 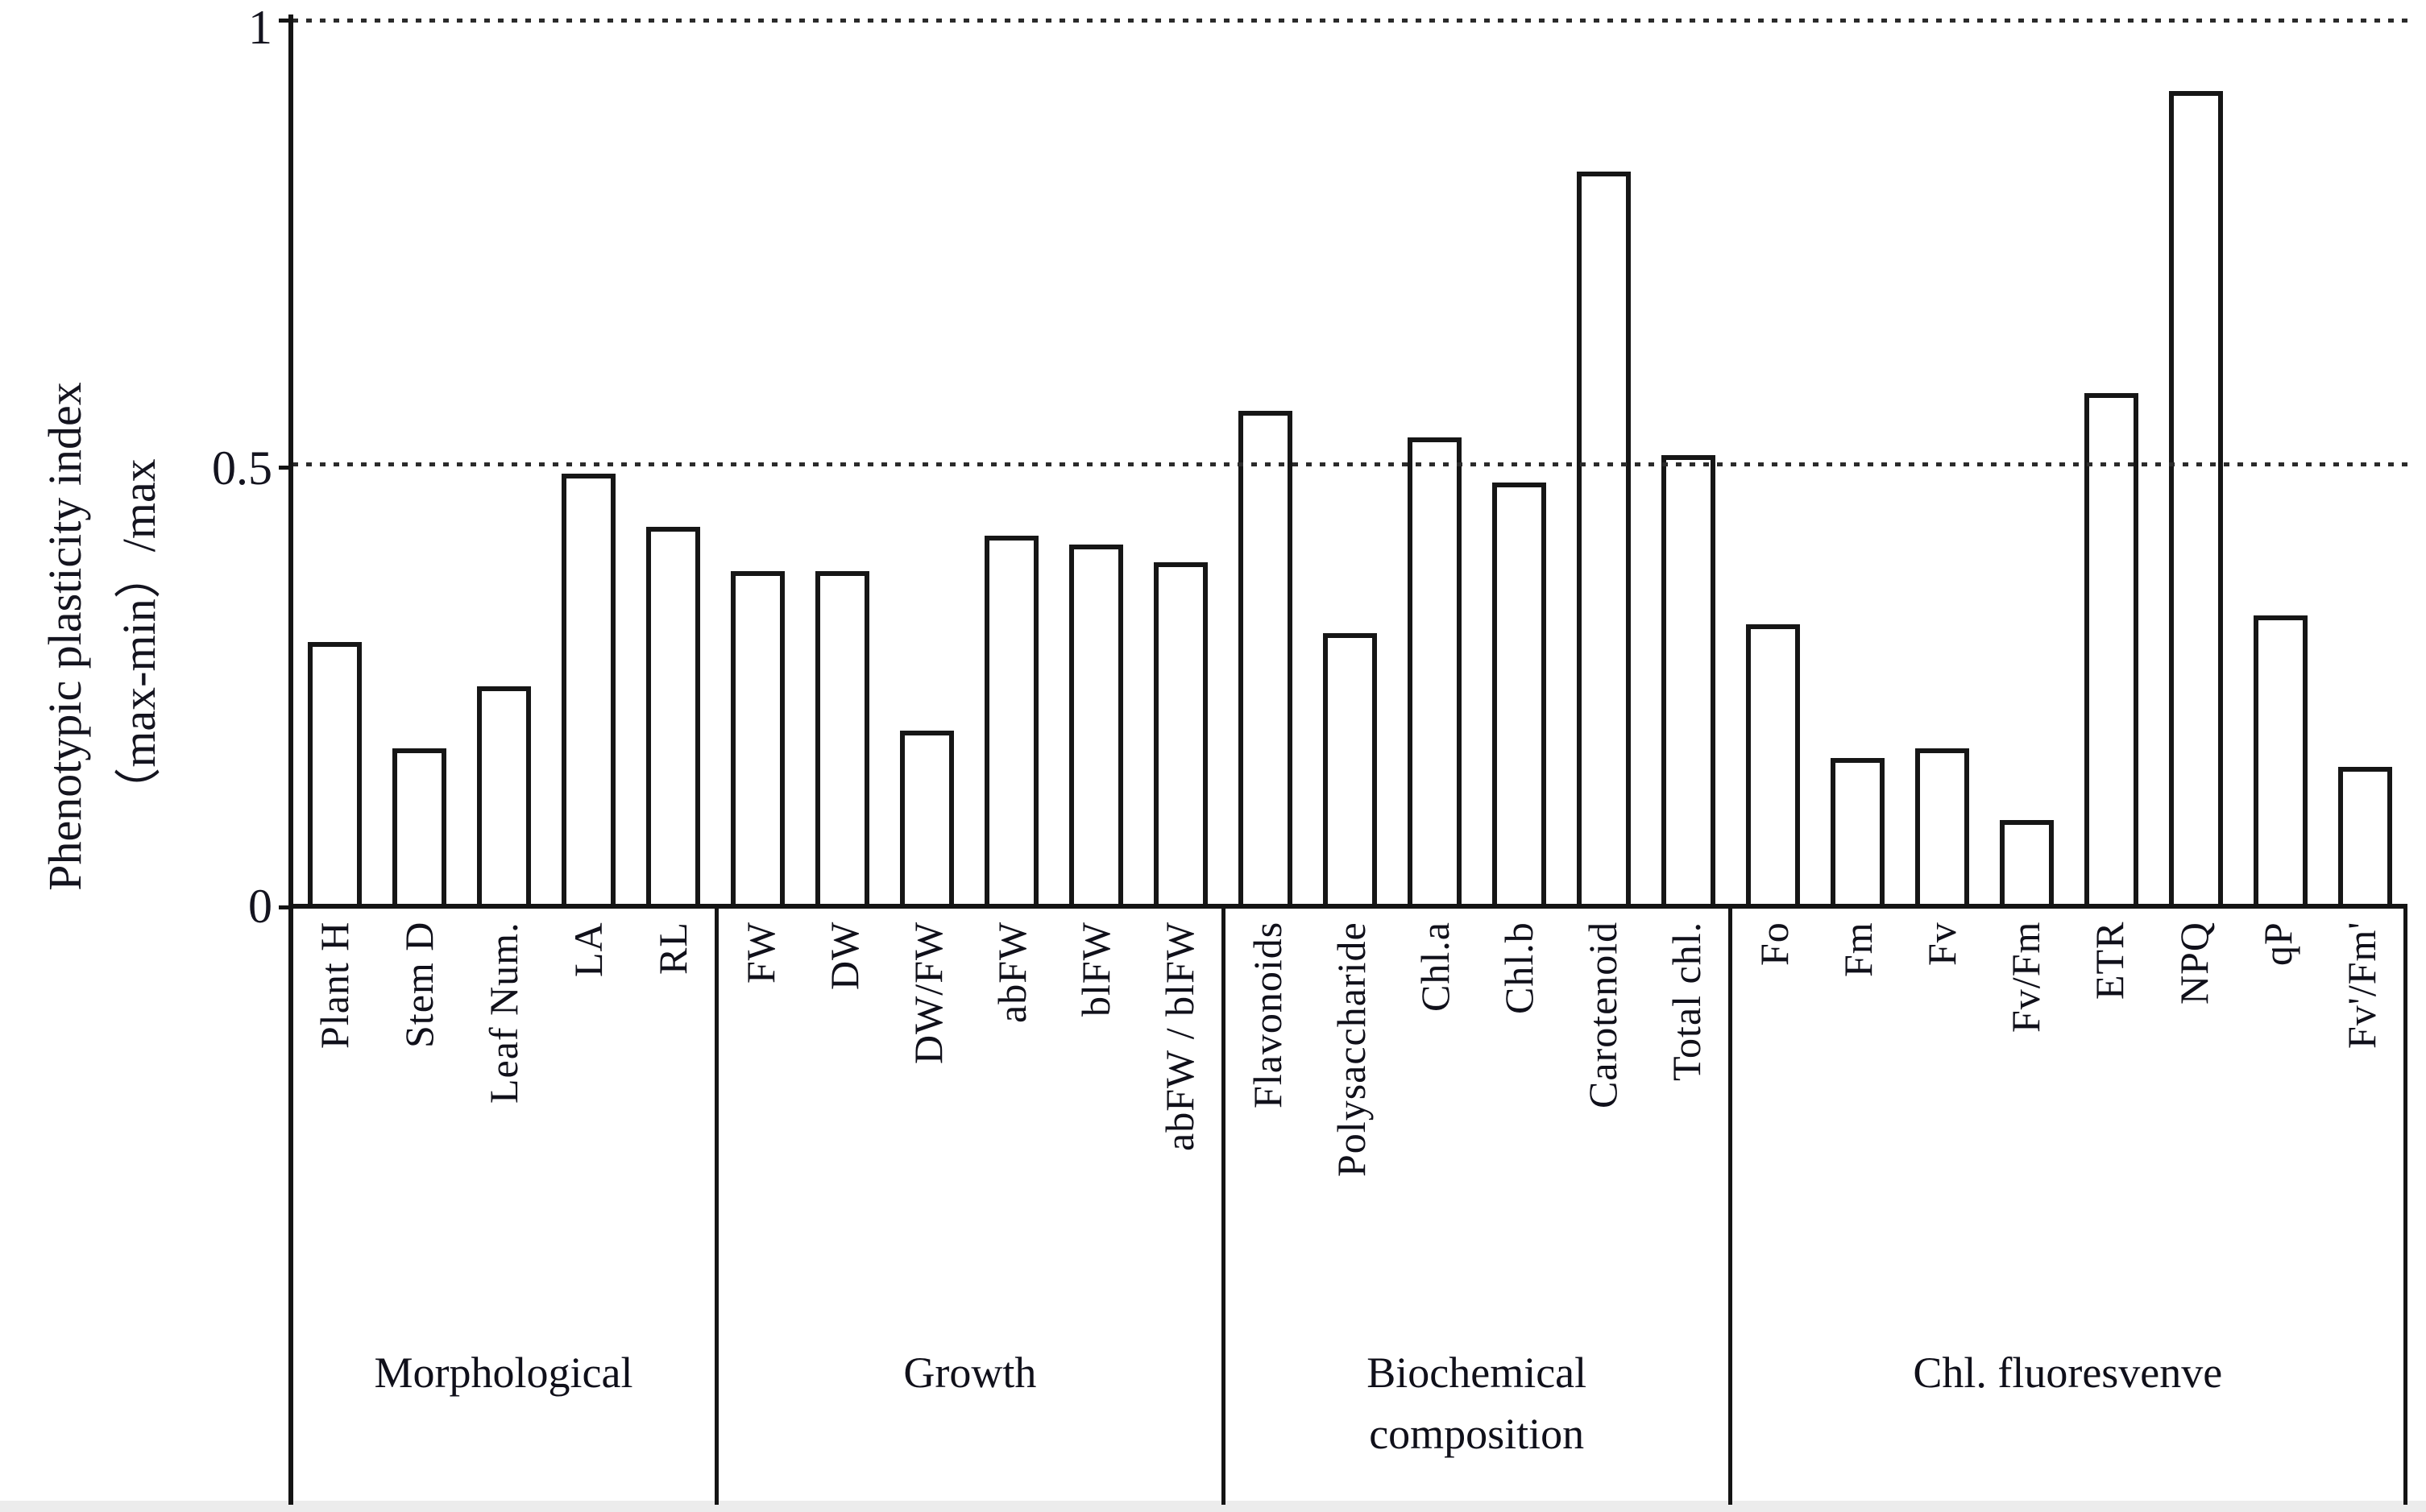 I want to click on group-label: Morphological, so click(x=503, y=1373).